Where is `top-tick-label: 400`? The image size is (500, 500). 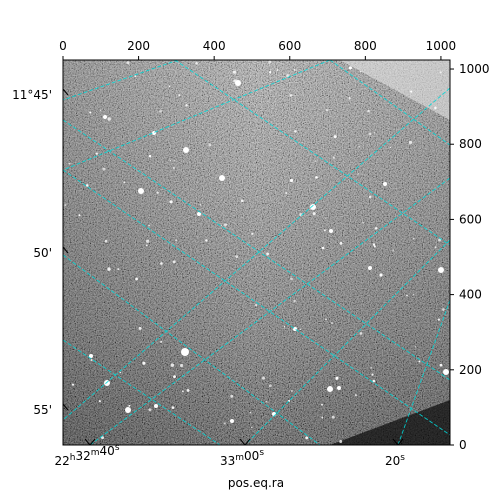
top-tick-label: 400 is located at coordinates (214, 46).